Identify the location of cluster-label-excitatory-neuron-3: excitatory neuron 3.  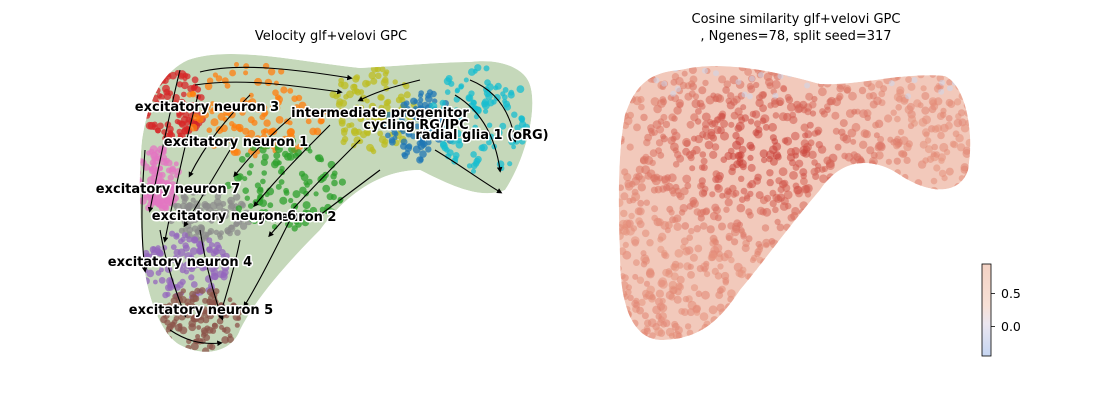
(207, 107).